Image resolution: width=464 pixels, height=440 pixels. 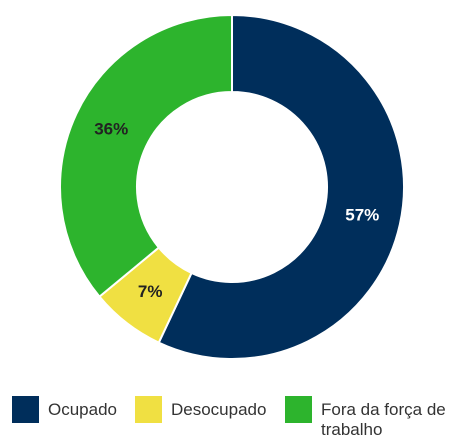 What do you see at coordinates (383, 419) in the screenshot?
I see `legend-label: Fora da força de trabalho` at bounding box center [383, 419].